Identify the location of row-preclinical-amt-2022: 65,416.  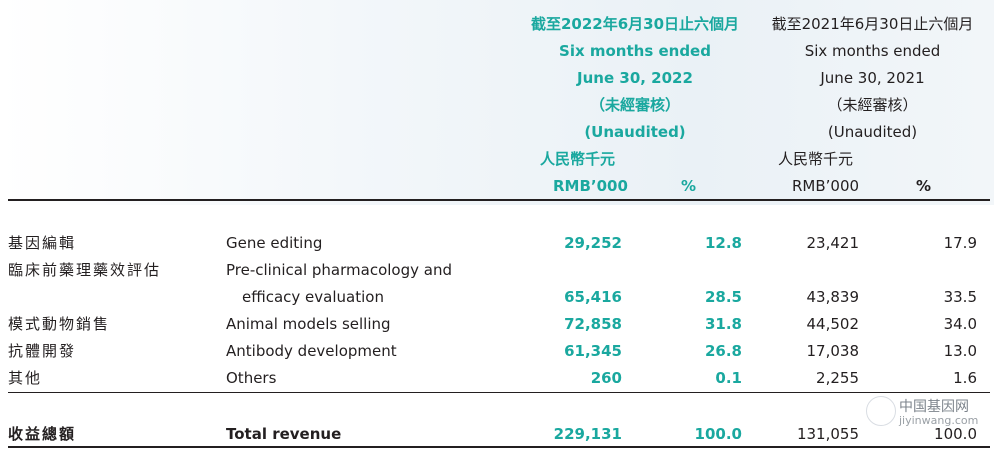
(593, 297).